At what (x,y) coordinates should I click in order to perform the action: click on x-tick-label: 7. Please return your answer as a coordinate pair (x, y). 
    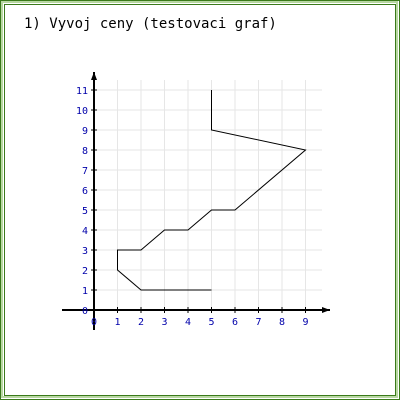
    Looking at the image, I should click on (259, 322).